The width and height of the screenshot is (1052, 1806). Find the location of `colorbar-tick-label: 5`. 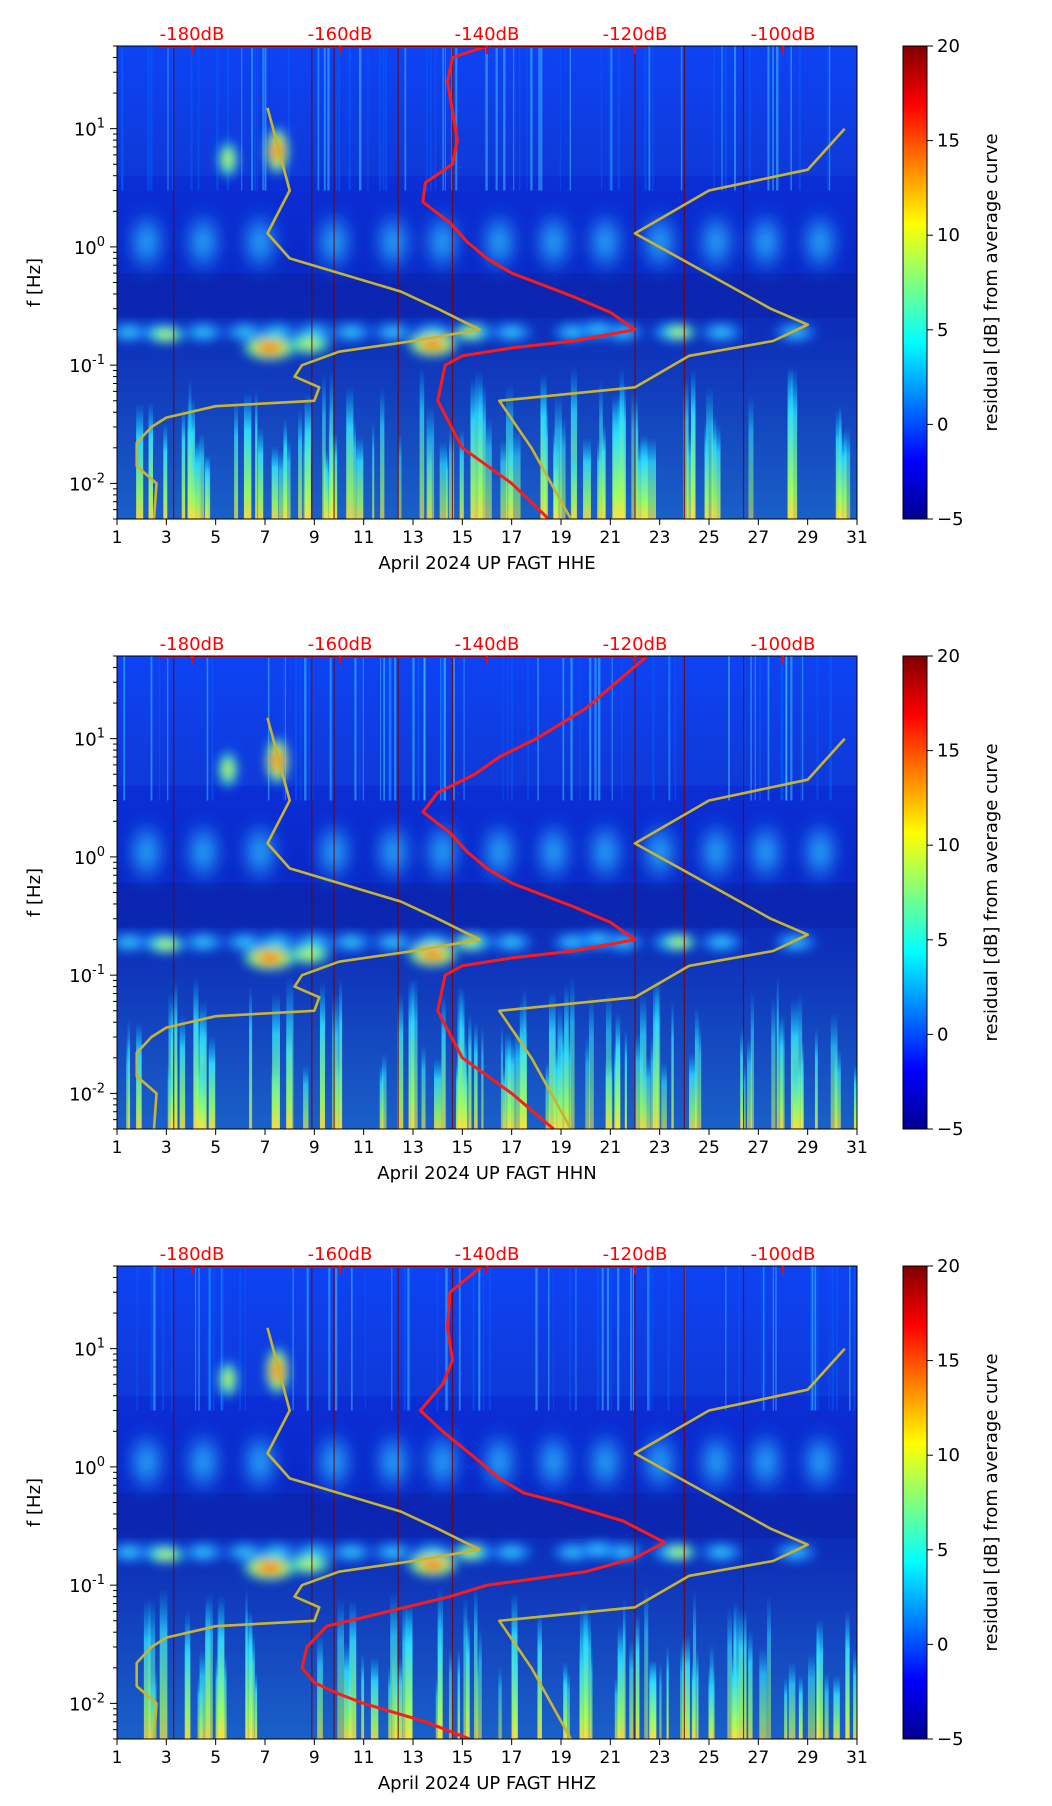

colorbar-tick-label: 5 is located at coordinates (942, 940).